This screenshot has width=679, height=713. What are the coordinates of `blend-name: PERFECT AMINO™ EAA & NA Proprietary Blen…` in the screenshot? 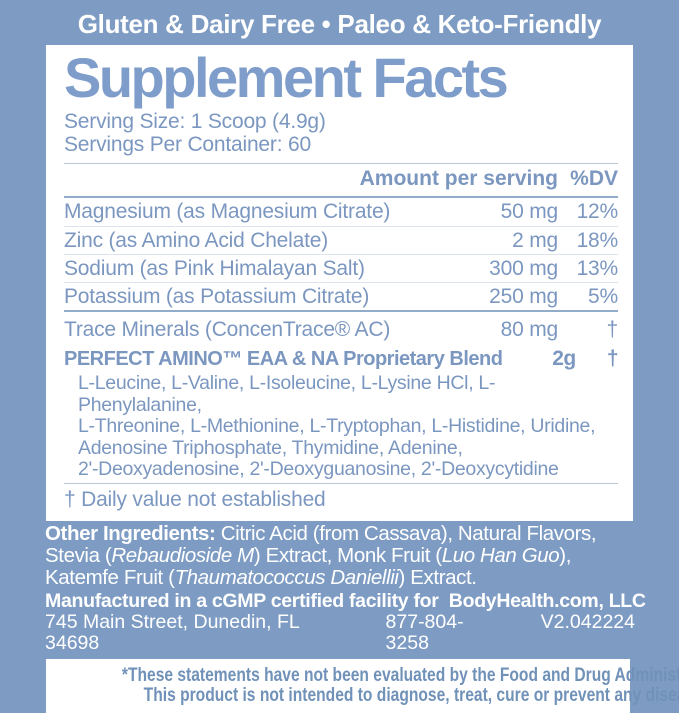 It's located at (283, 358).